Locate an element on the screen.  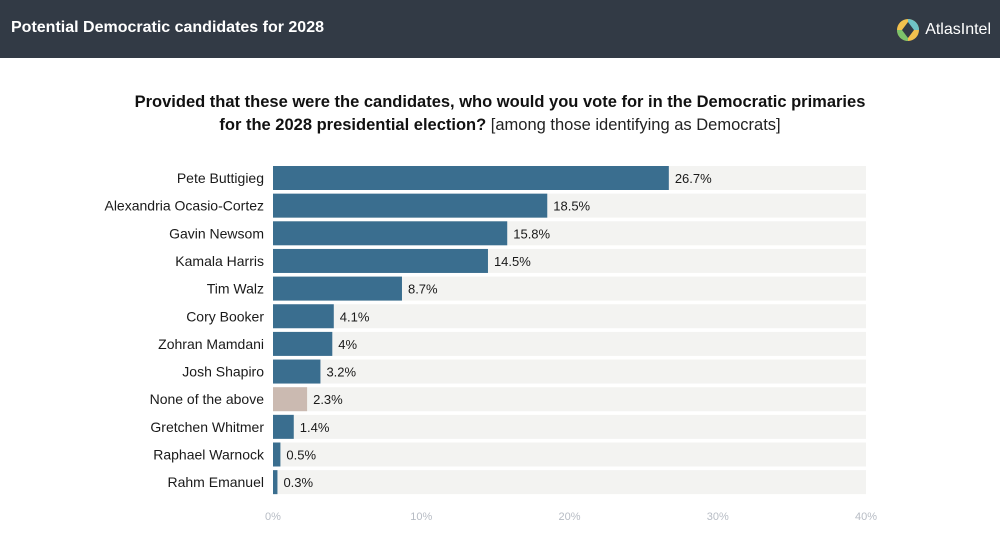
question-qualifier: [among those identifying as Democrats] is located at coordinates (635, 125).